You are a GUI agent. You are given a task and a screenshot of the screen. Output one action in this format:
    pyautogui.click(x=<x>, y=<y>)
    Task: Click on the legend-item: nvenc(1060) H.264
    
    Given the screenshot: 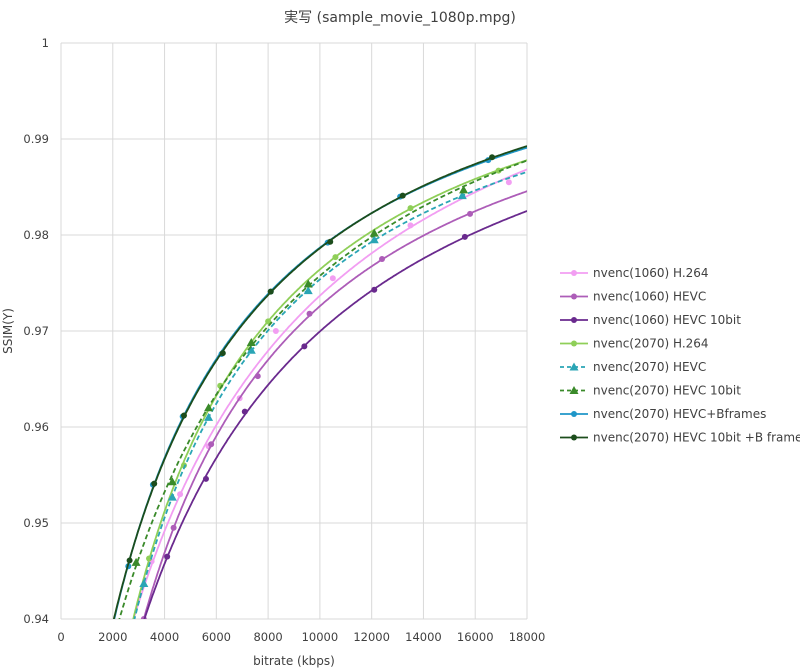 What is the action you would take?
    pyautogui.click(x=634, y=273)
    